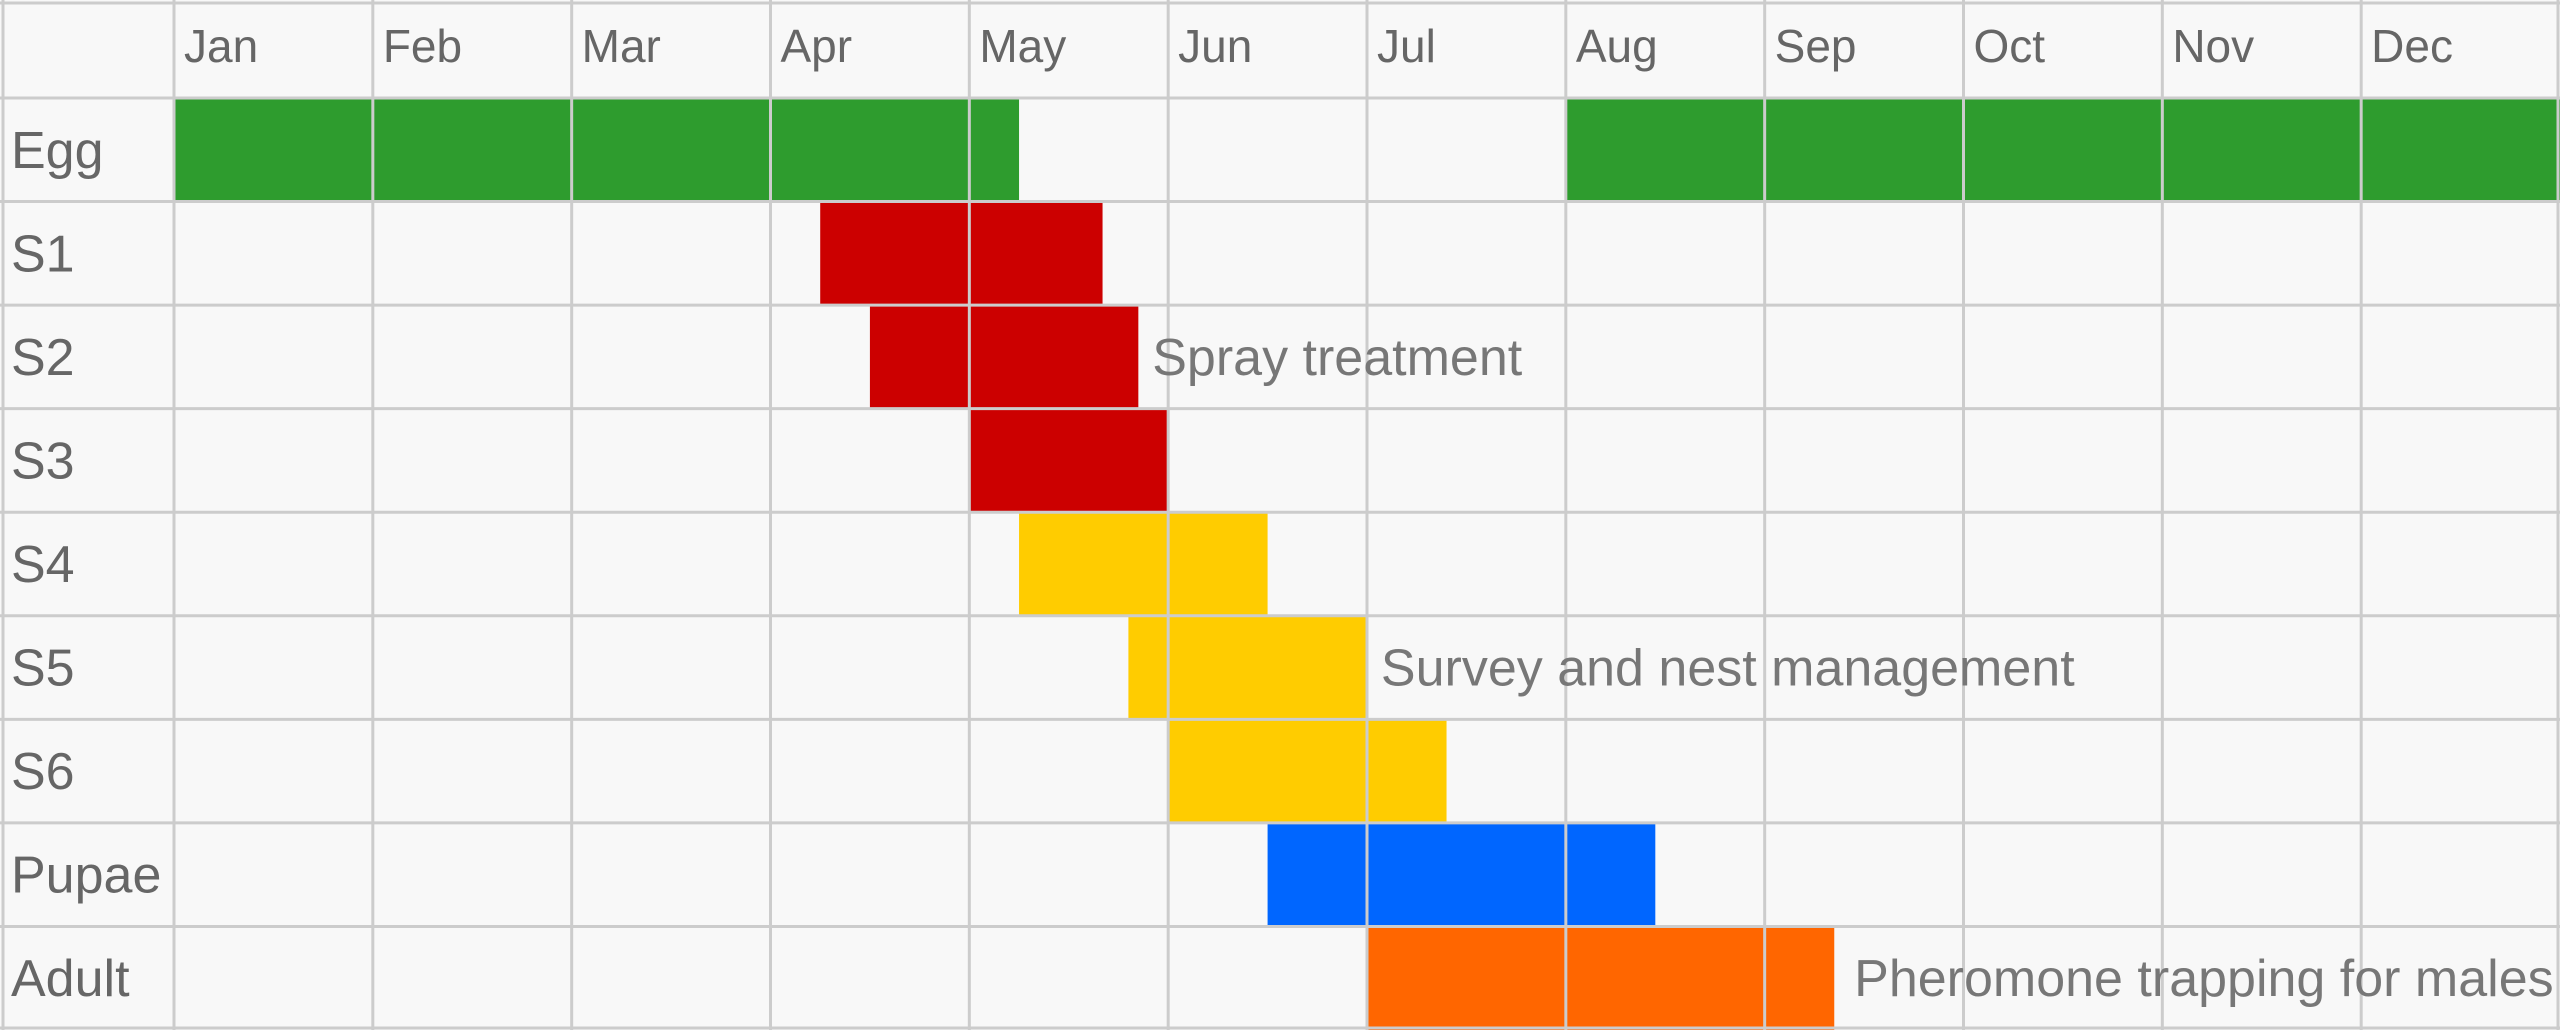 The height and width of the screenshot is (1030, 2560). I want to click on row-label-s3: S3, so click(43, 461).